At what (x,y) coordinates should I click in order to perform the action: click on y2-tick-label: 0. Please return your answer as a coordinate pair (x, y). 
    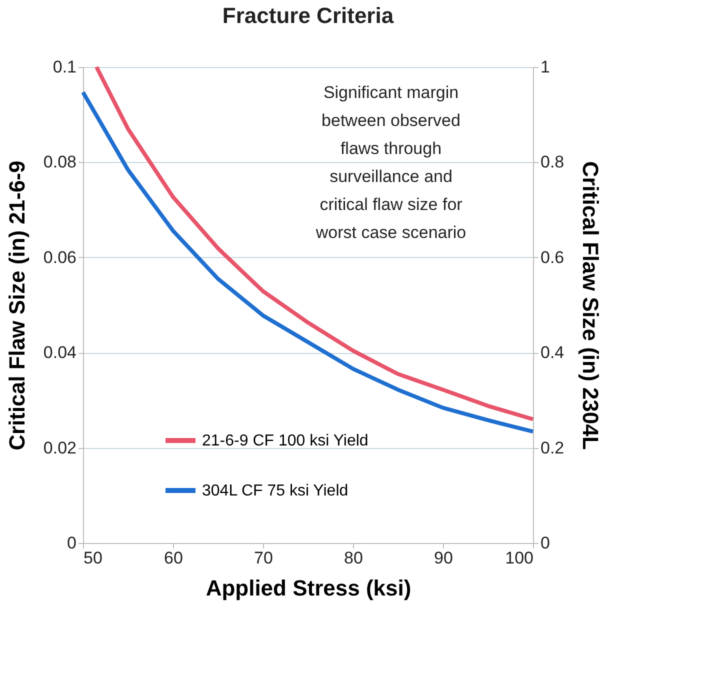
    Looking at the image, I should click on (545, 543).